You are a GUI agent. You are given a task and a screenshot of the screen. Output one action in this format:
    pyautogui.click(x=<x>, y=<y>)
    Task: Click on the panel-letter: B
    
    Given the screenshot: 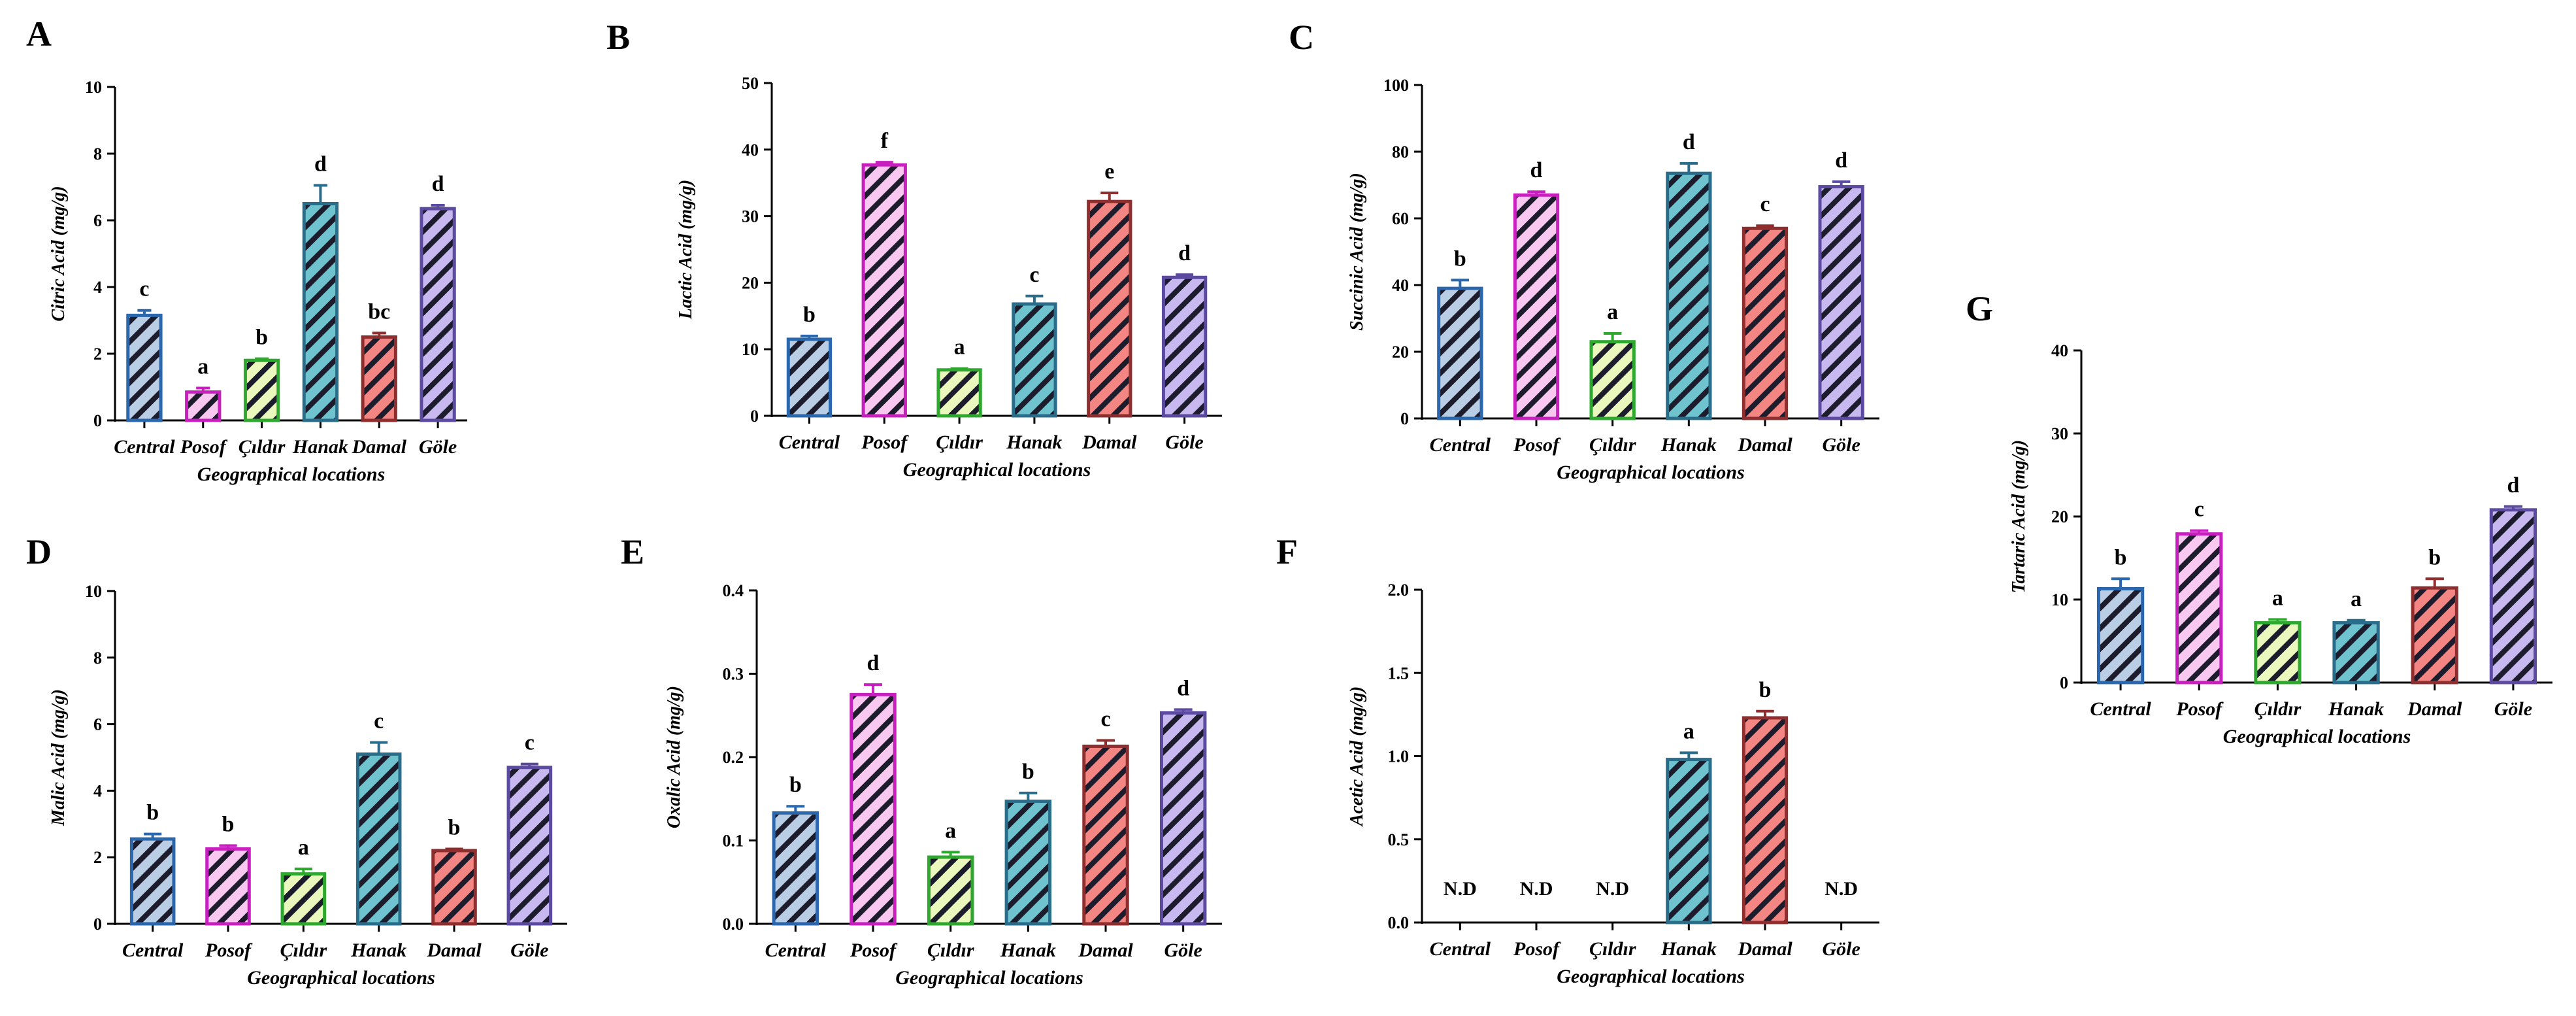 What is the action you would take?
    pyautogui.click(x=618, y=37)
    